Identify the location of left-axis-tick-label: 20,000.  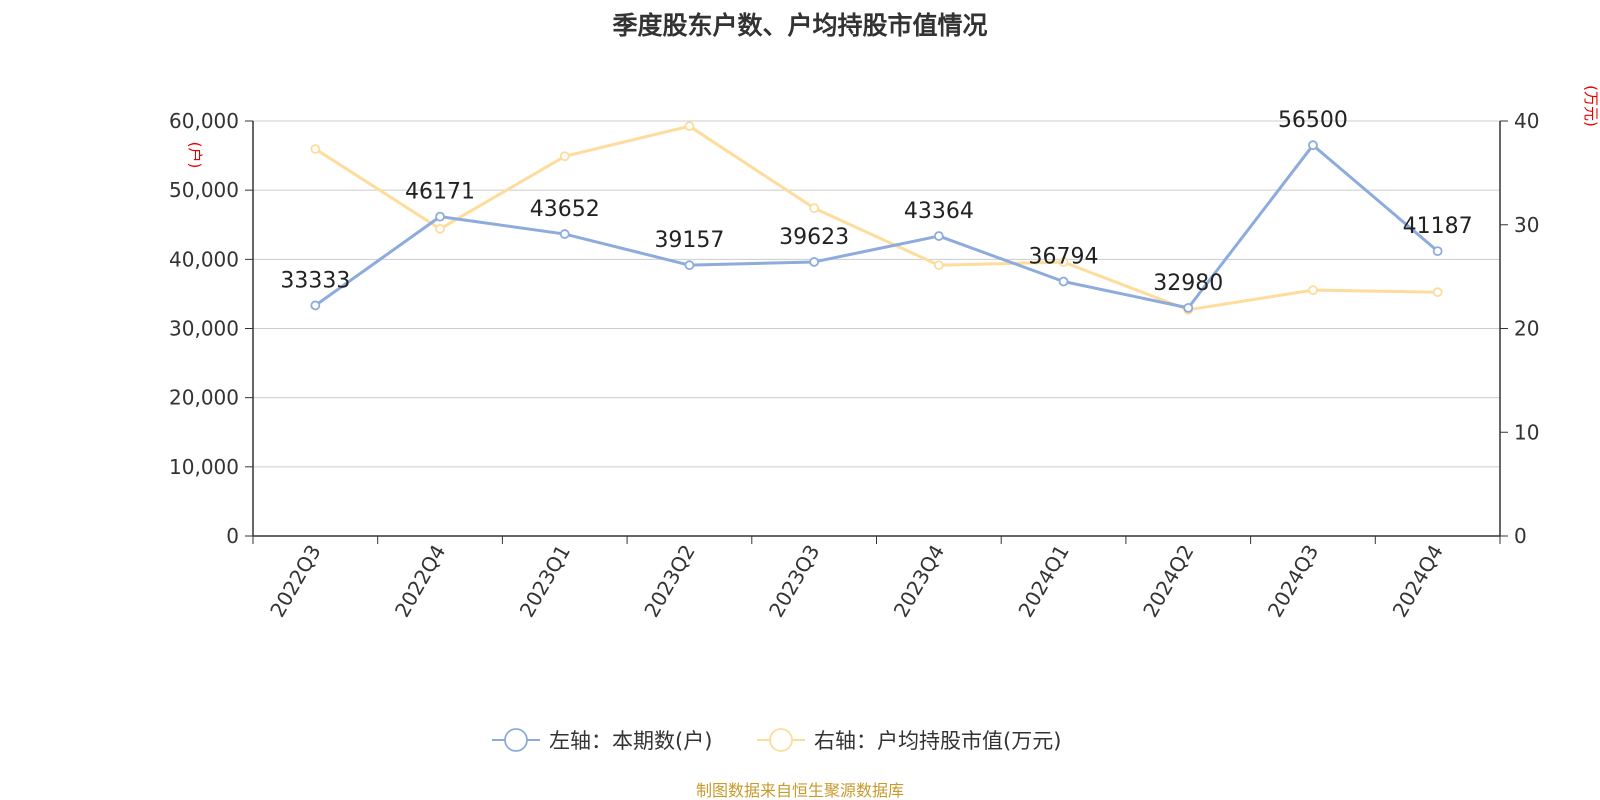
(204, 398).